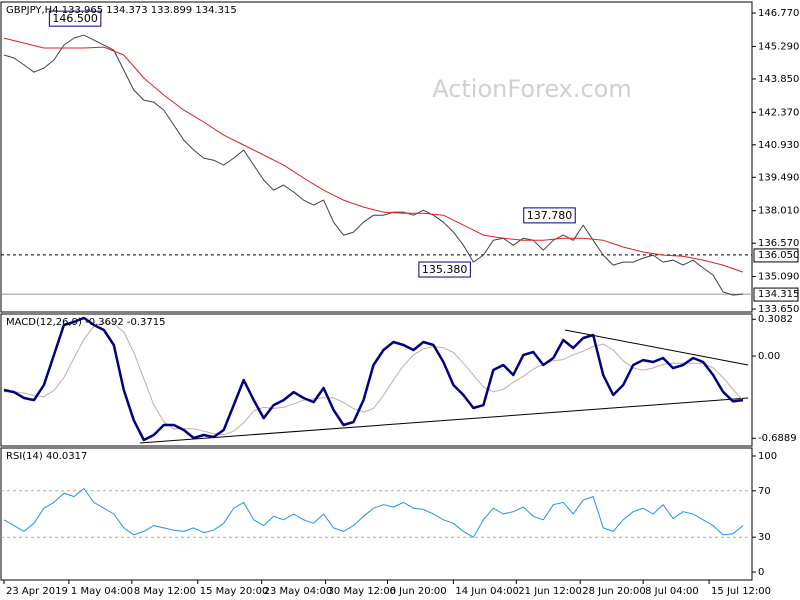  Describe the element at coordinates (764, 491) in the screenshot. I see `y-tick-label: 70` at that location.